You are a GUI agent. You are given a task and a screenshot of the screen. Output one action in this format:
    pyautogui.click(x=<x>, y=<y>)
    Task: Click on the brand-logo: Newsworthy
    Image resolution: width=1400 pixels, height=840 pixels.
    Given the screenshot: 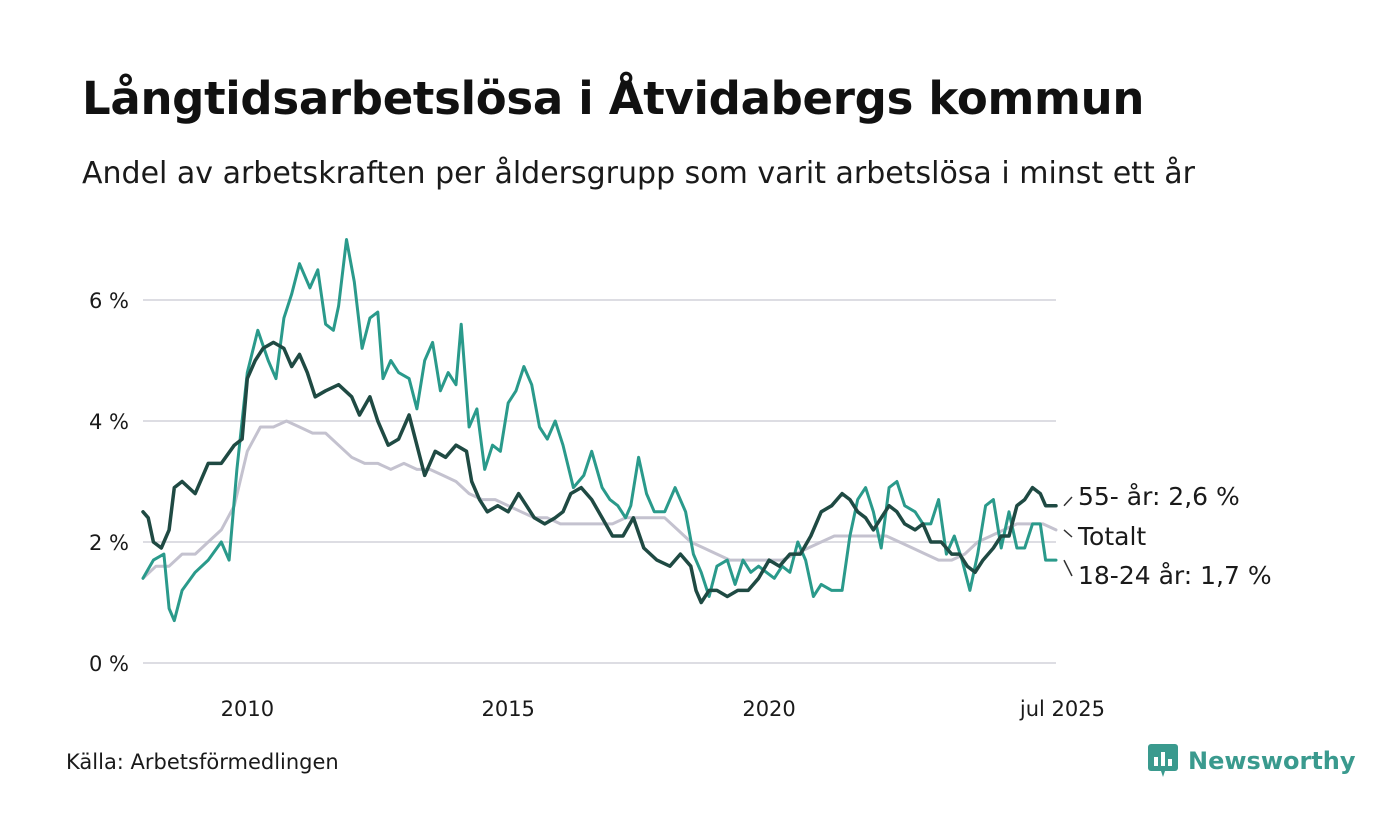 What is the action you would take?
    pyautogui.click(x=1252, y=761)
    